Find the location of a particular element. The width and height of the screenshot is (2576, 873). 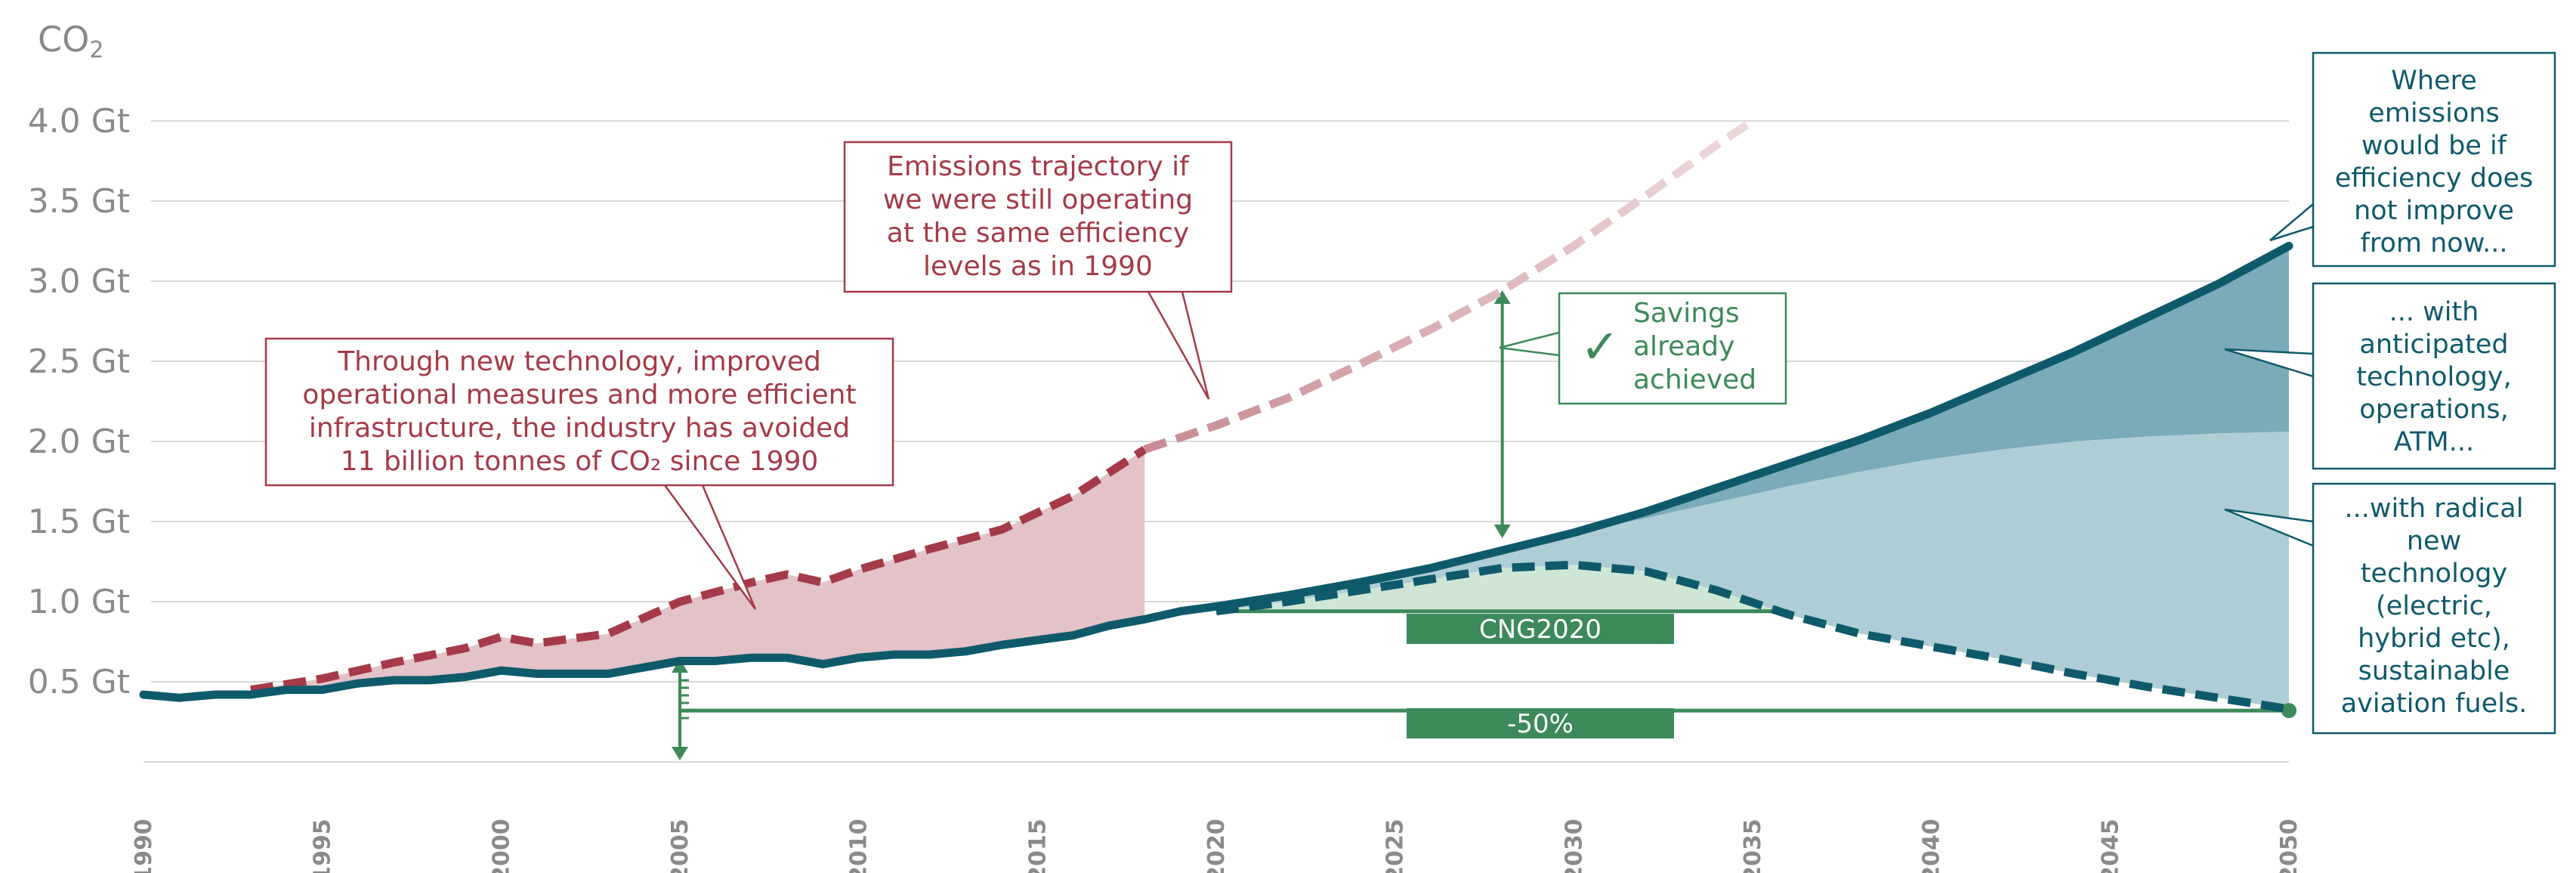

cng2020-label-group: CNG2020 is located at coordinates (1540, 629).